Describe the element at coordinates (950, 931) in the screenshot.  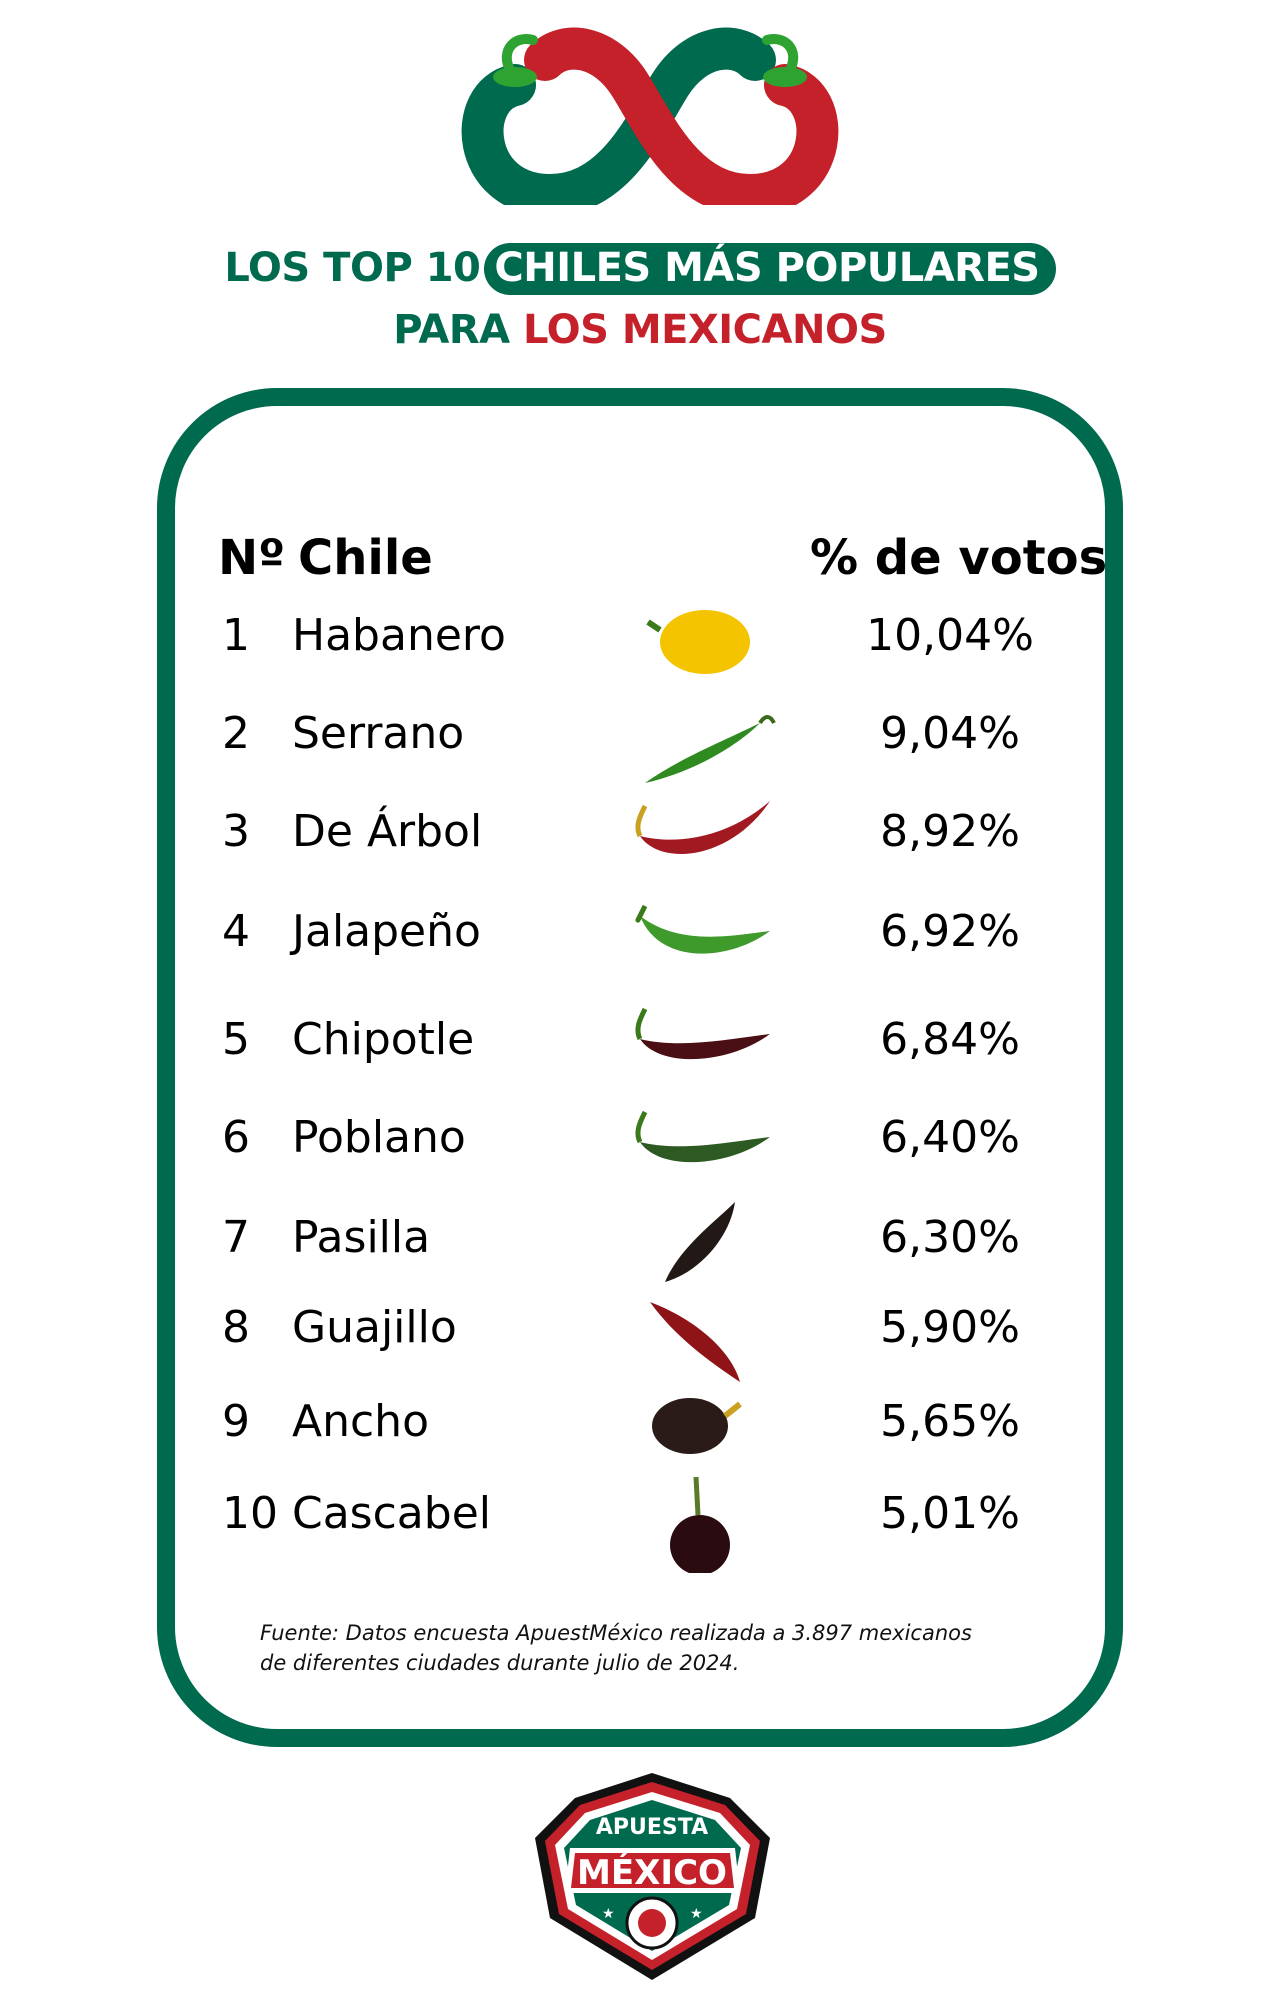
I see `vote-percentage: 6,92%` at that location.